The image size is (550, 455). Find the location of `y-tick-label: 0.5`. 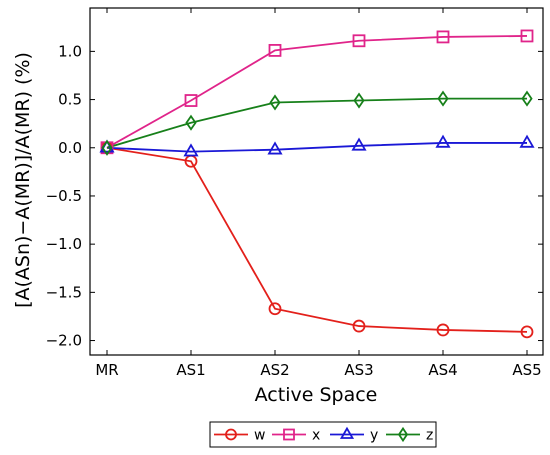

y-tick-label: 0.5 is located at coordinates (70, 100).